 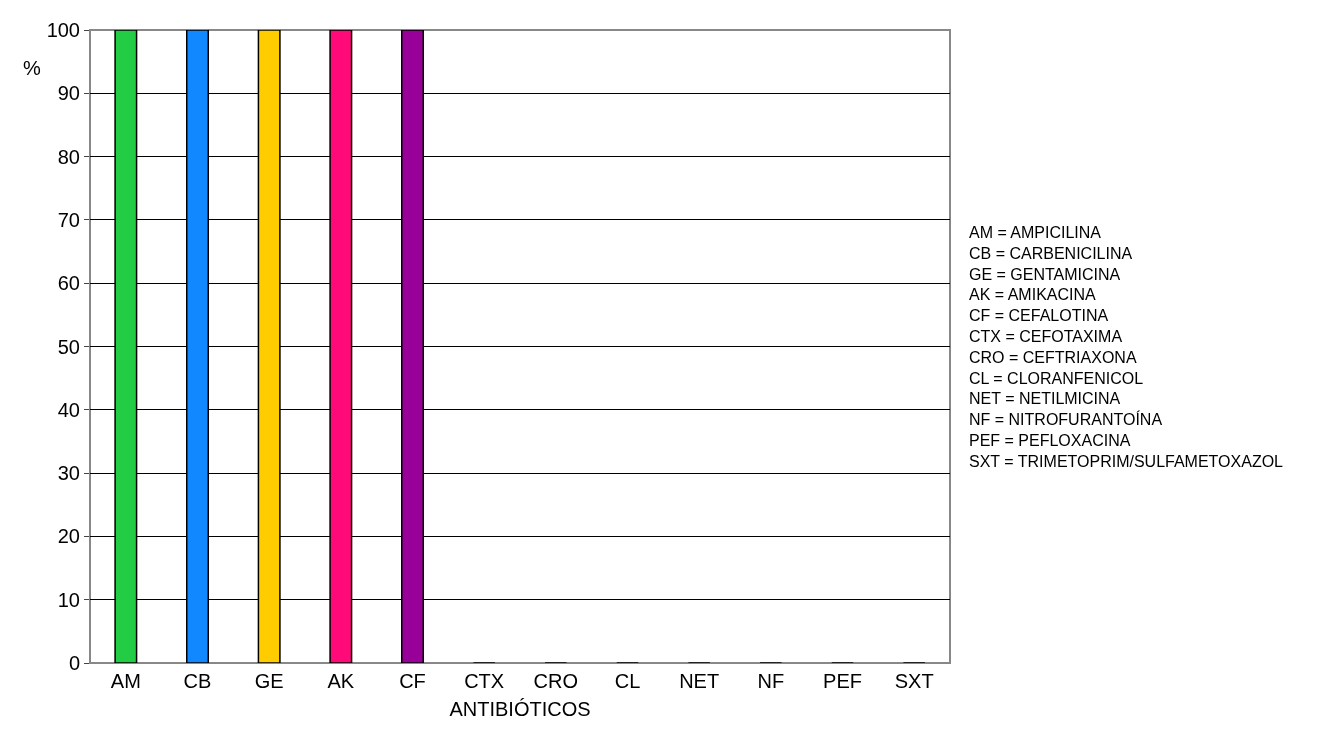 What do you see at coordinates (699, 681) in the screenshot?
I see `x-tick-label: NET` at bounding box center [699, 681].